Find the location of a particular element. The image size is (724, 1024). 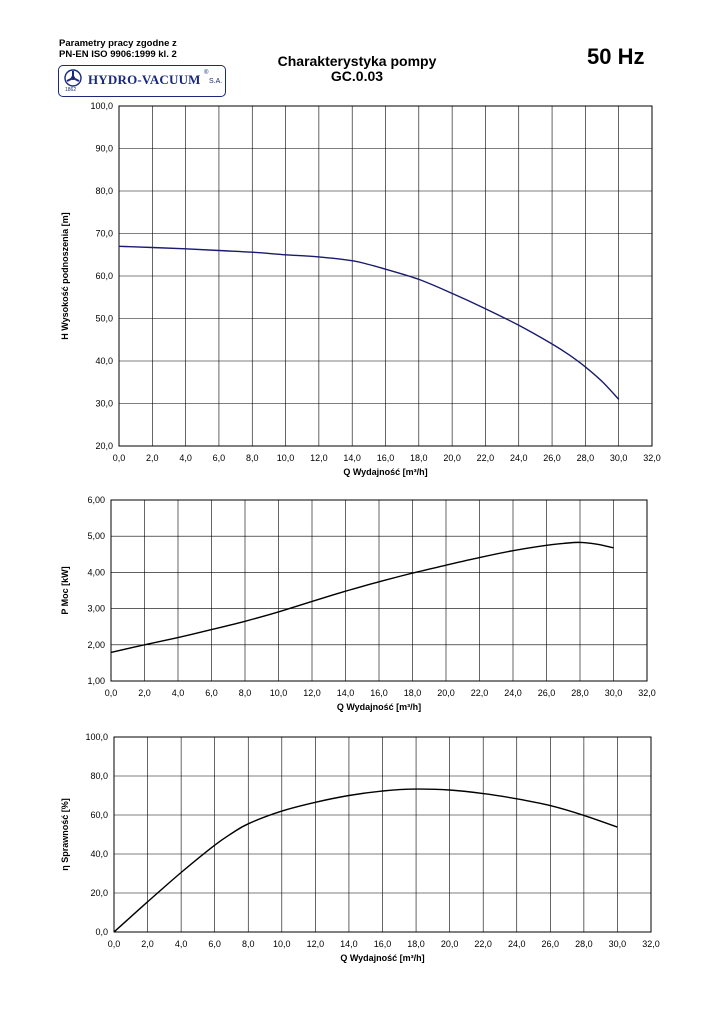

p-y-tick-label: 2,00 is located at coordinates (96, 645).